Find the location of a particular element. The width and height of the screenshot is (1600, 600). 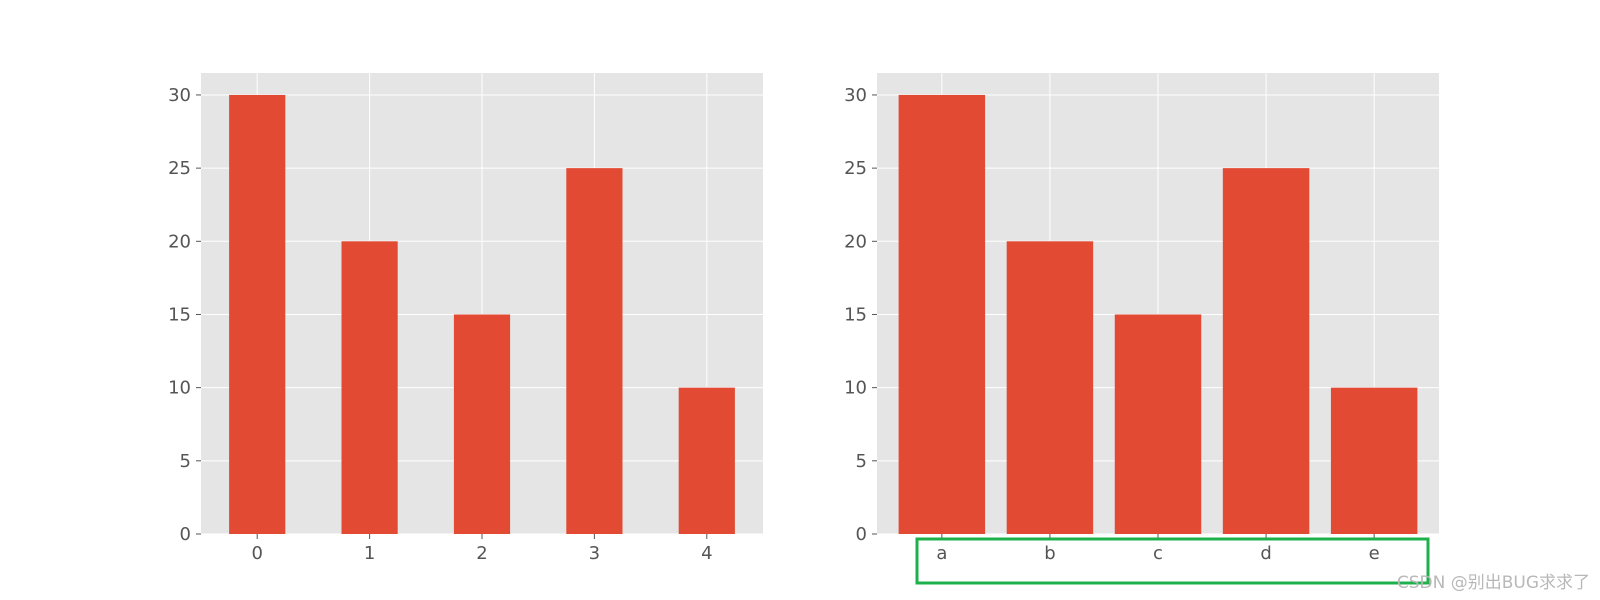

right-y-tick-label: 20 is located at coordinates (855, 241).